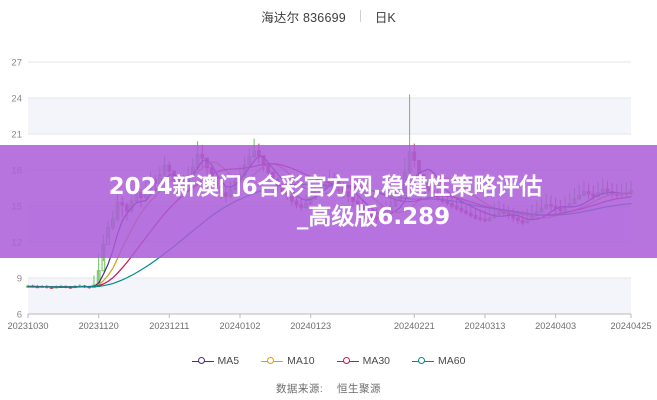 The width and height of the screenshot is (657, 400). Describe the element at coordinates (272, 361) in the screenshot. I see `legend-marker-ma10-icon` at that location.